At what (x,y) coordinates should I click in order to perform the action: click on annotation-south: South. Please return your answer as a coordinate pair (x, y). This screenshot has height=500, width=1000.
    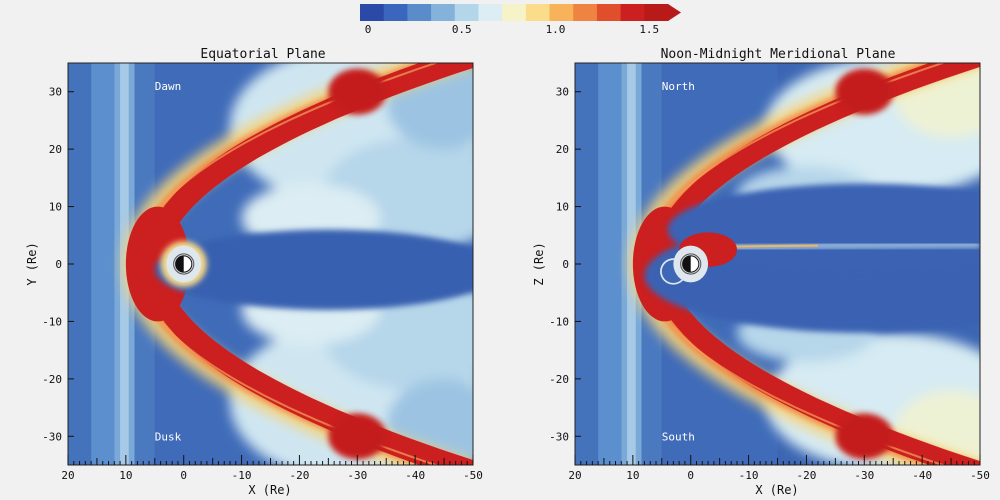
    Looking at the image, I should click on (678, 436).